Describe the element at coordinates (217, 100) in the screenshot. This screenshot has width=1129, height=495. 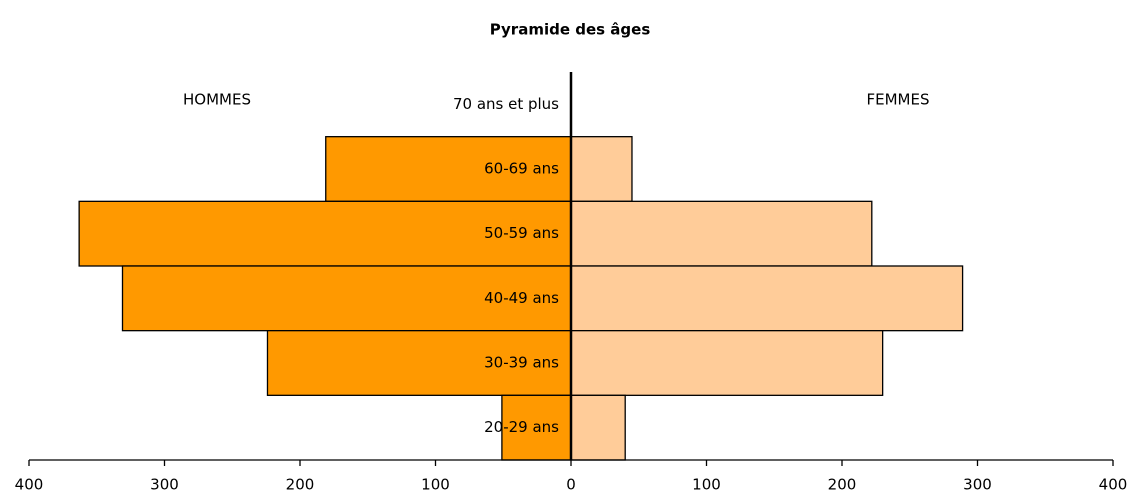
I see `legend-label: HOMMES` at that location.